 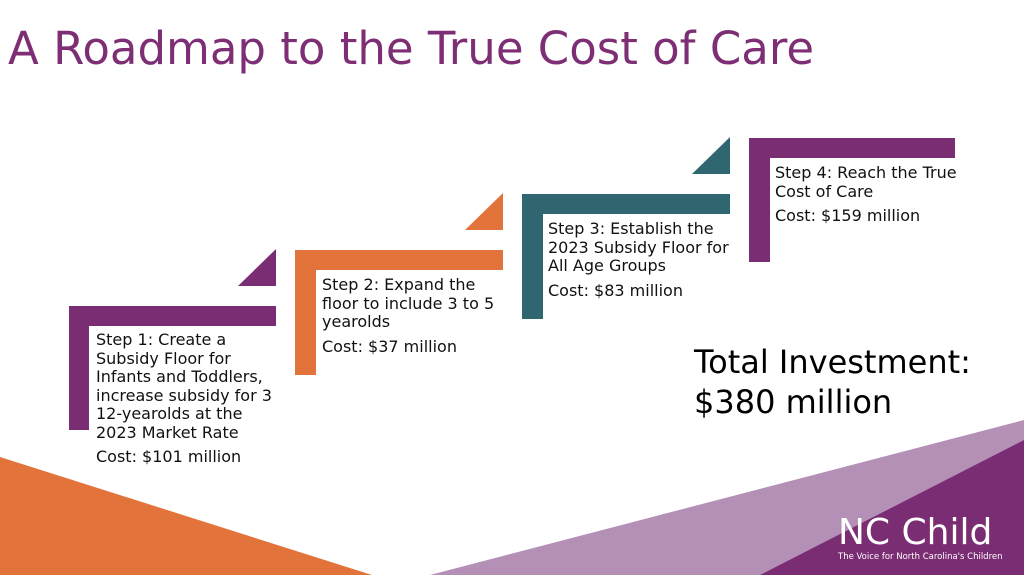 I want to click on step-2-triangle, so click(x=484, y=211).